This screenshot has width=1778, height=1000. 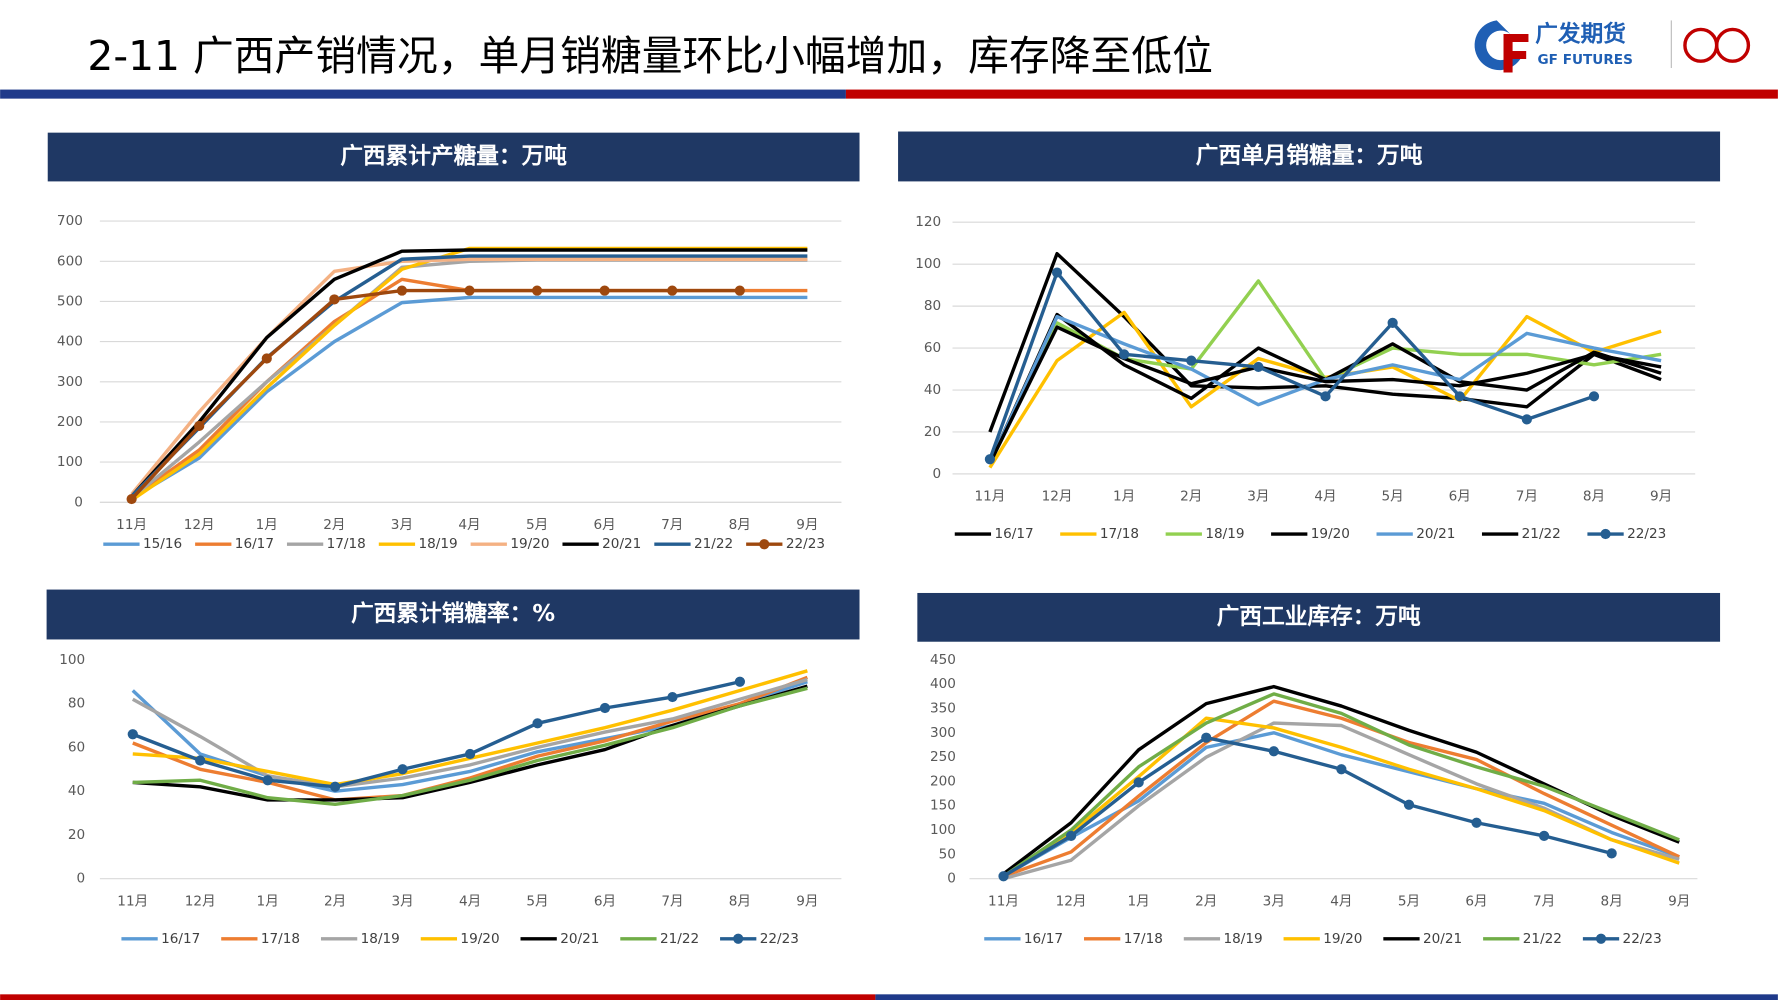 What do you see at coordinates (932, 432) in the screenshot?
I see `y-tick-label: 20` at bounding box center [932, 432].